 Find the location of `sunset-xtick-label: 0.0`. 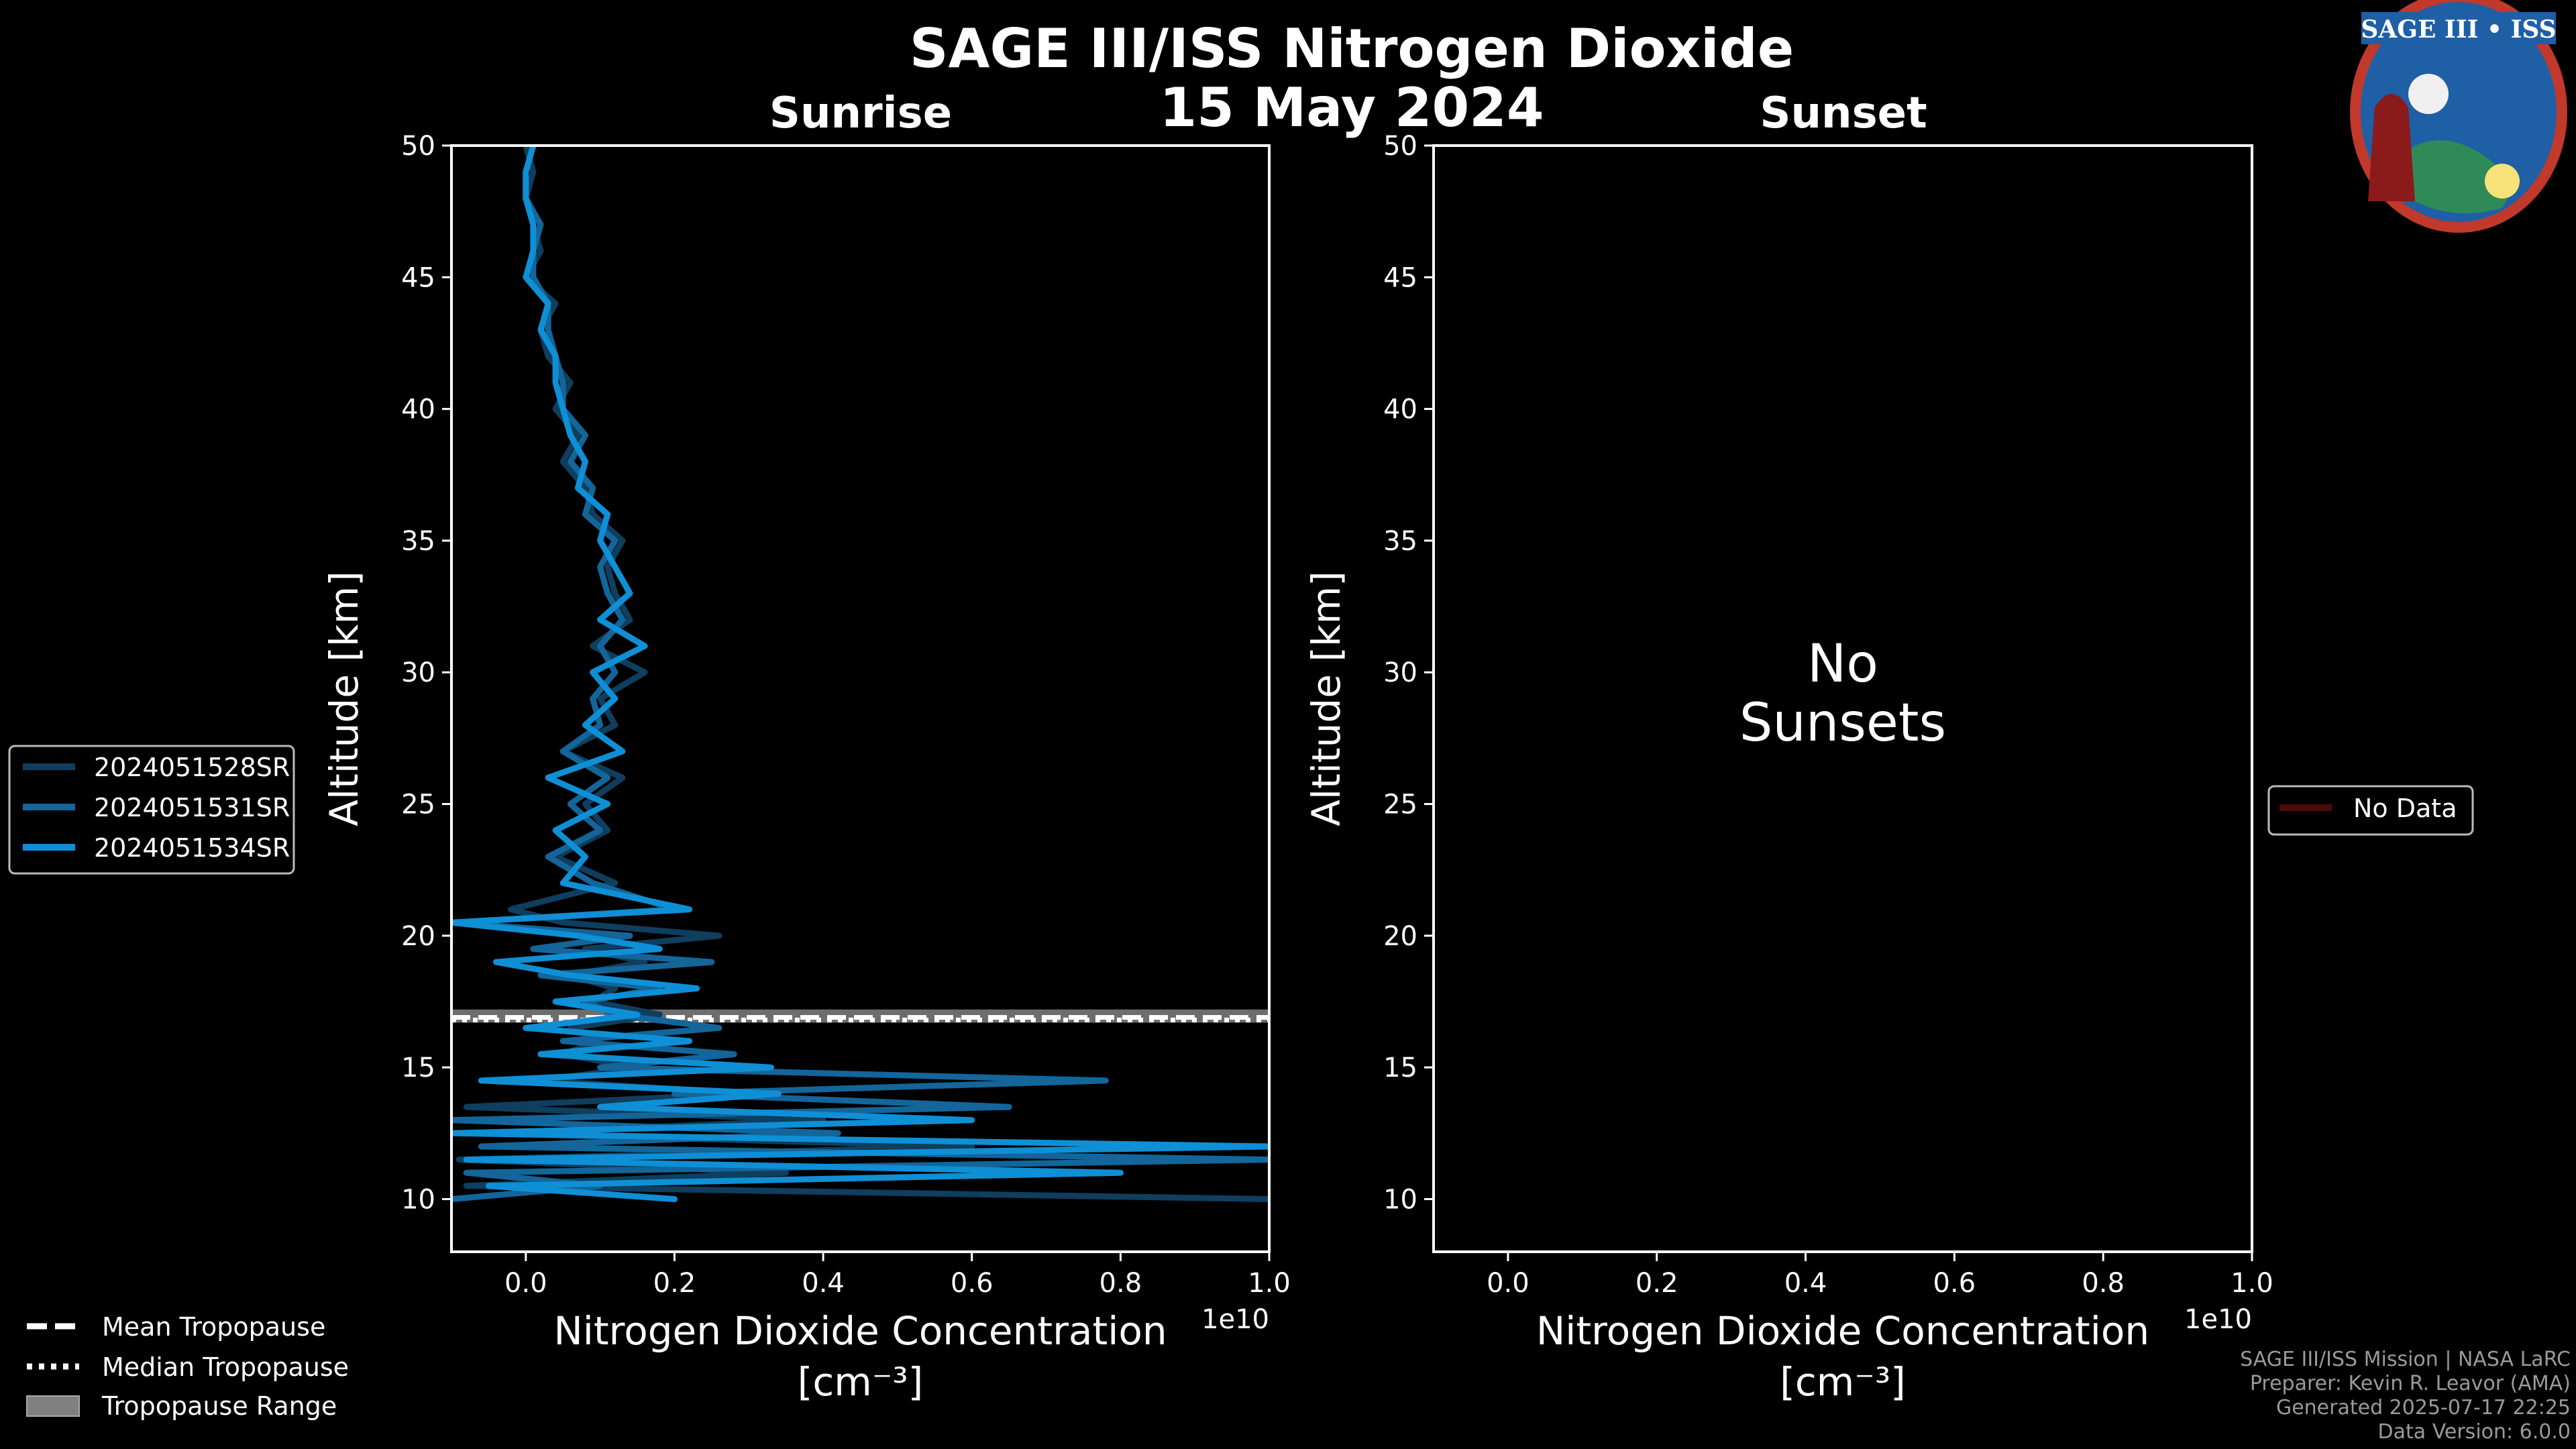

sunset-xtick-label: 0.0 is located at coordinates (1508, 1283).